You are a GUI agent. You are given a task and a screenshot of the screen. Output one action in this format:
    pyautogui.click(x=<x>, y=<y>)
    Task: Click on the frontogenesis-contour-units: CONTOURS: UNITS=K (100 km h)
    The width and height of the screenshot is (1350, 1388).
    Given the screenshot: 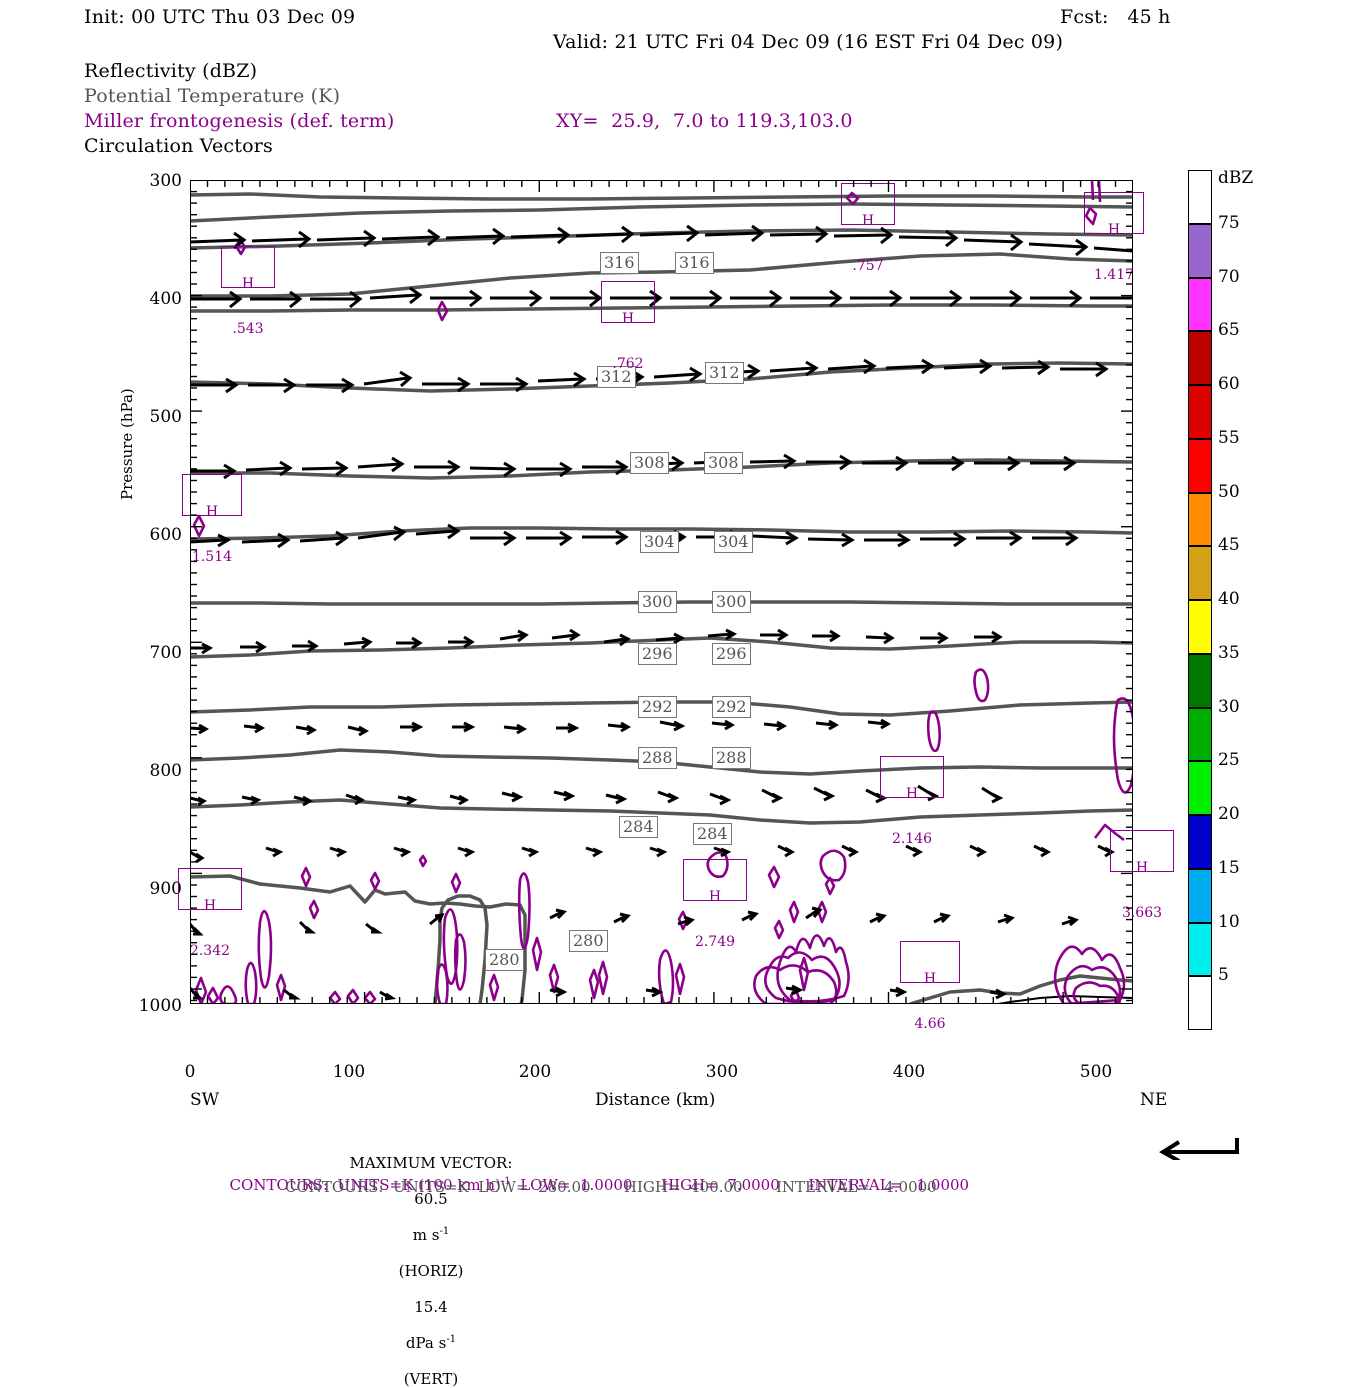 What is the action you would take?
    pyautogui.click(x=365, y=1185)
    